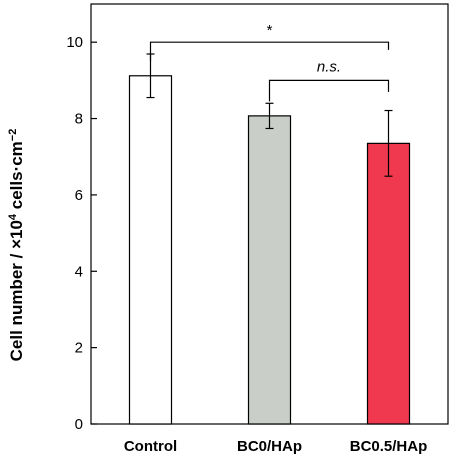  Describe the element at coordinates (79, 195) in the screenshot. I see `y-tick-label: 6` at that location.